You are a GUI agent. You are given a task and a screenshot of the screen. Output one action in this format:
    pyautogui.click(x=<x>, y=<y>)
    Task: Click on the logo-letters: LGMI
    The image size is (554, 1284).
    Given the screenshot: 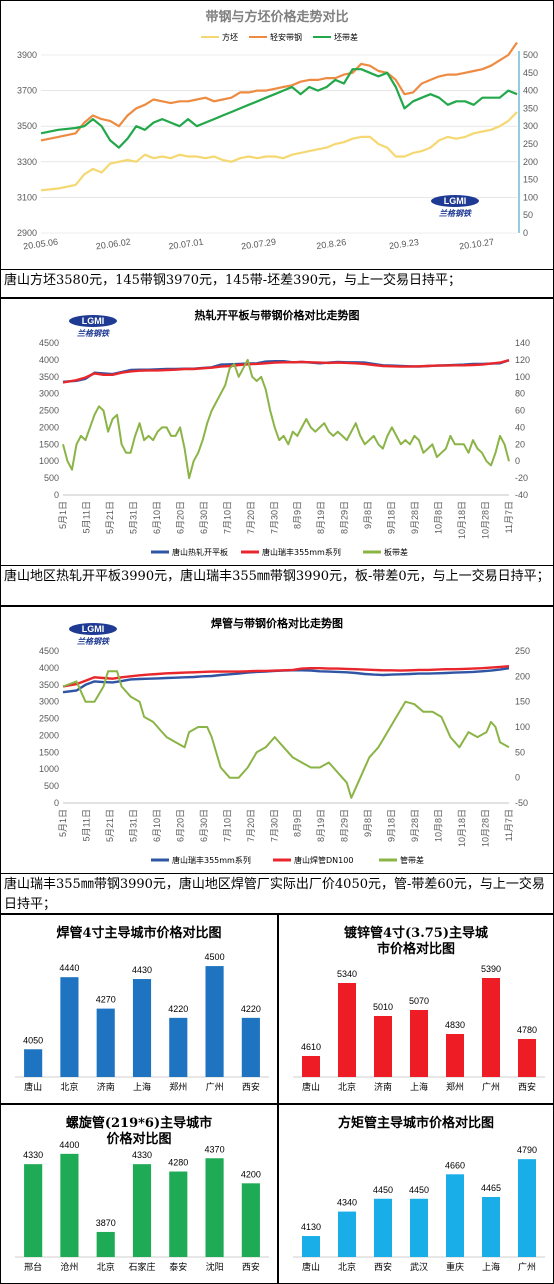 What is the action you would take?
    pyautogui.click(x=455, y=201)
    